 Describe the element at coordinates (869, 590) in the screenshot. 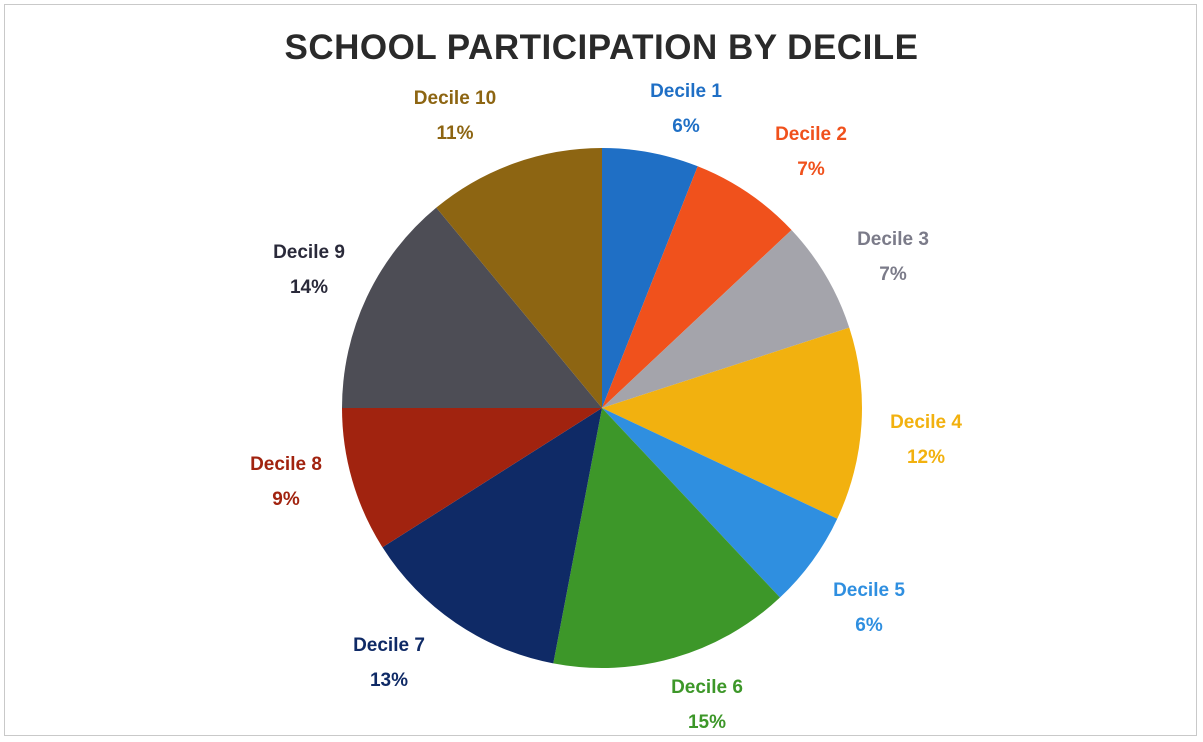

I see `slice-label-name: Decile 5` at that location.